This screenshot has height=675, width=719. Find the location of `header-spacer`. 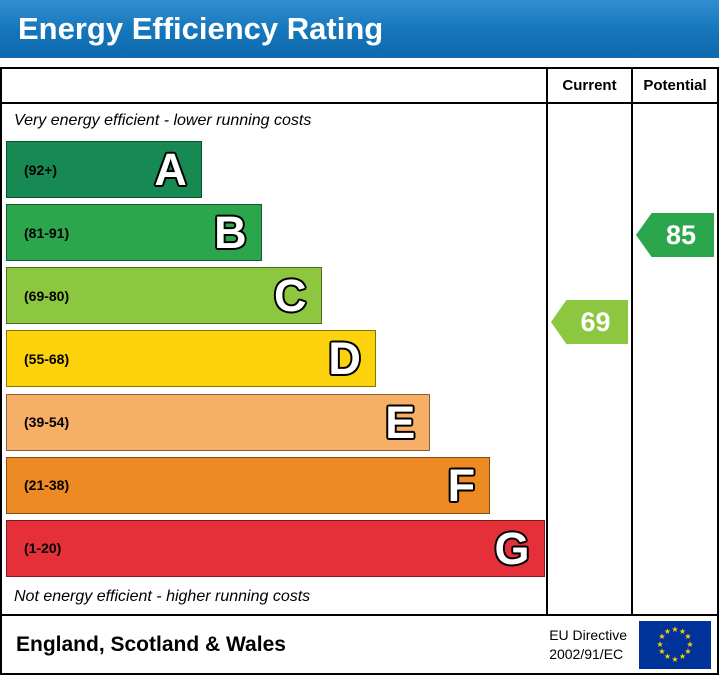

header-spacer is located at coordinates (274, 85).